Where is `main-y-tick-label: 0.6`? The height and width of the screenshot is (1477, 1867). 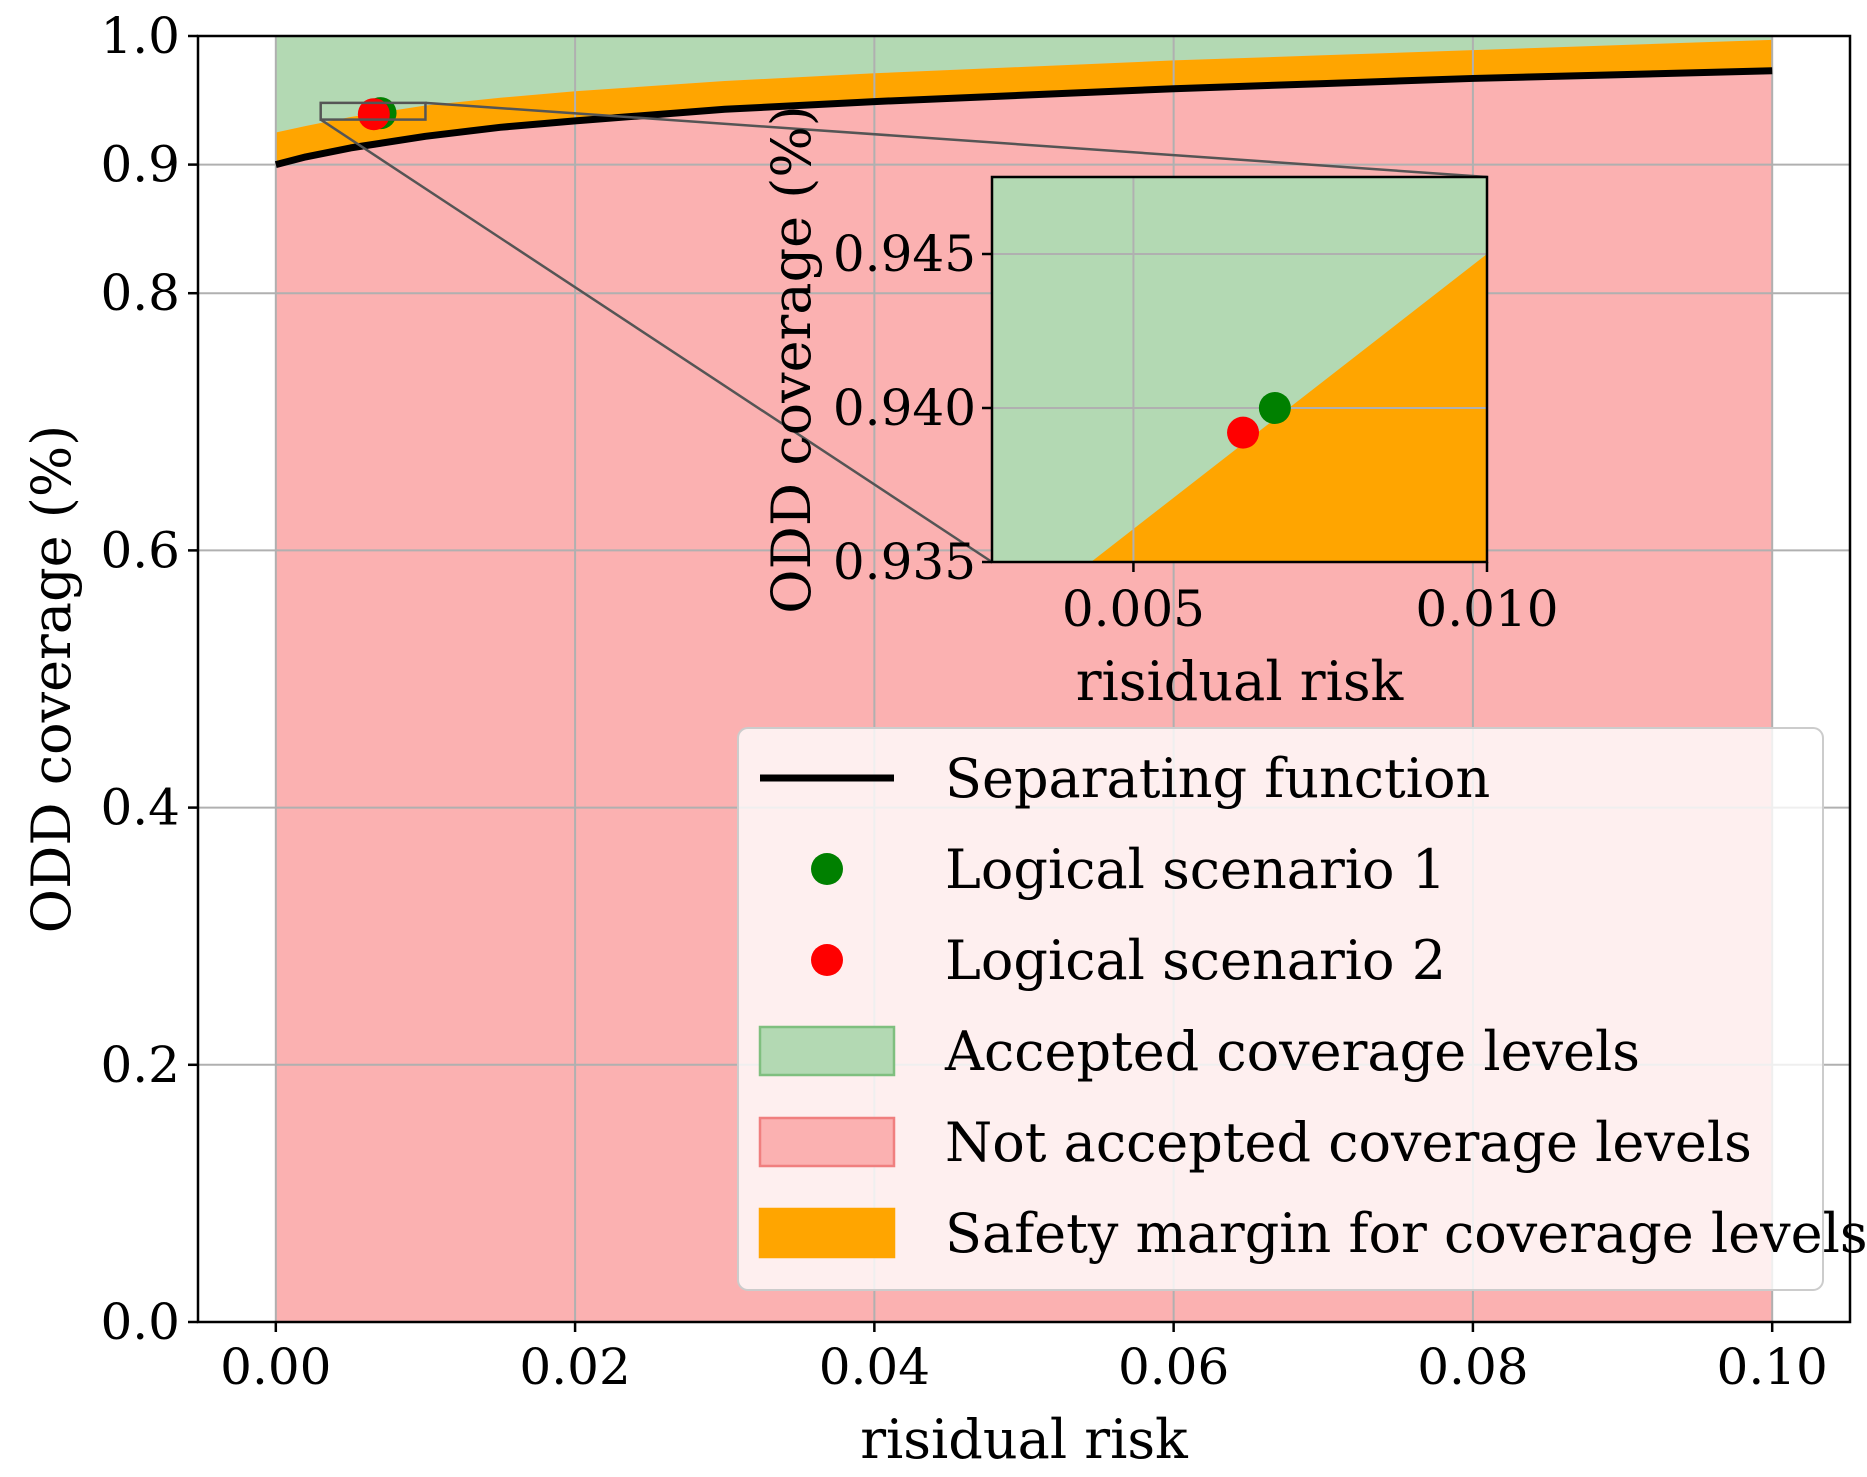
main-y-tick-label: 0.6 is located at coordinates (140, 550).